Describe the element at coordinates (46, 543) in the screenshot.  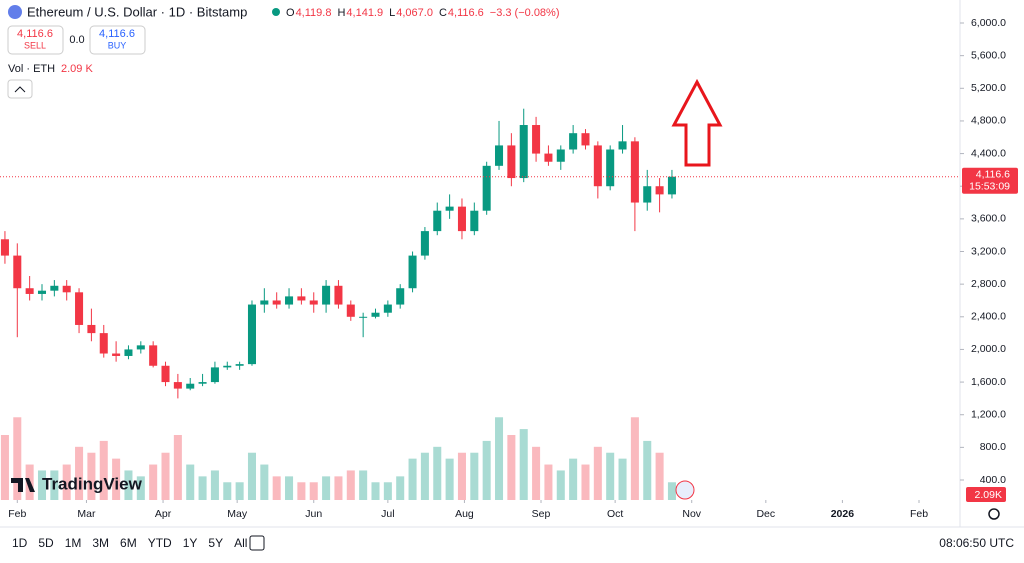
I see `range-button: 5D` at that location.